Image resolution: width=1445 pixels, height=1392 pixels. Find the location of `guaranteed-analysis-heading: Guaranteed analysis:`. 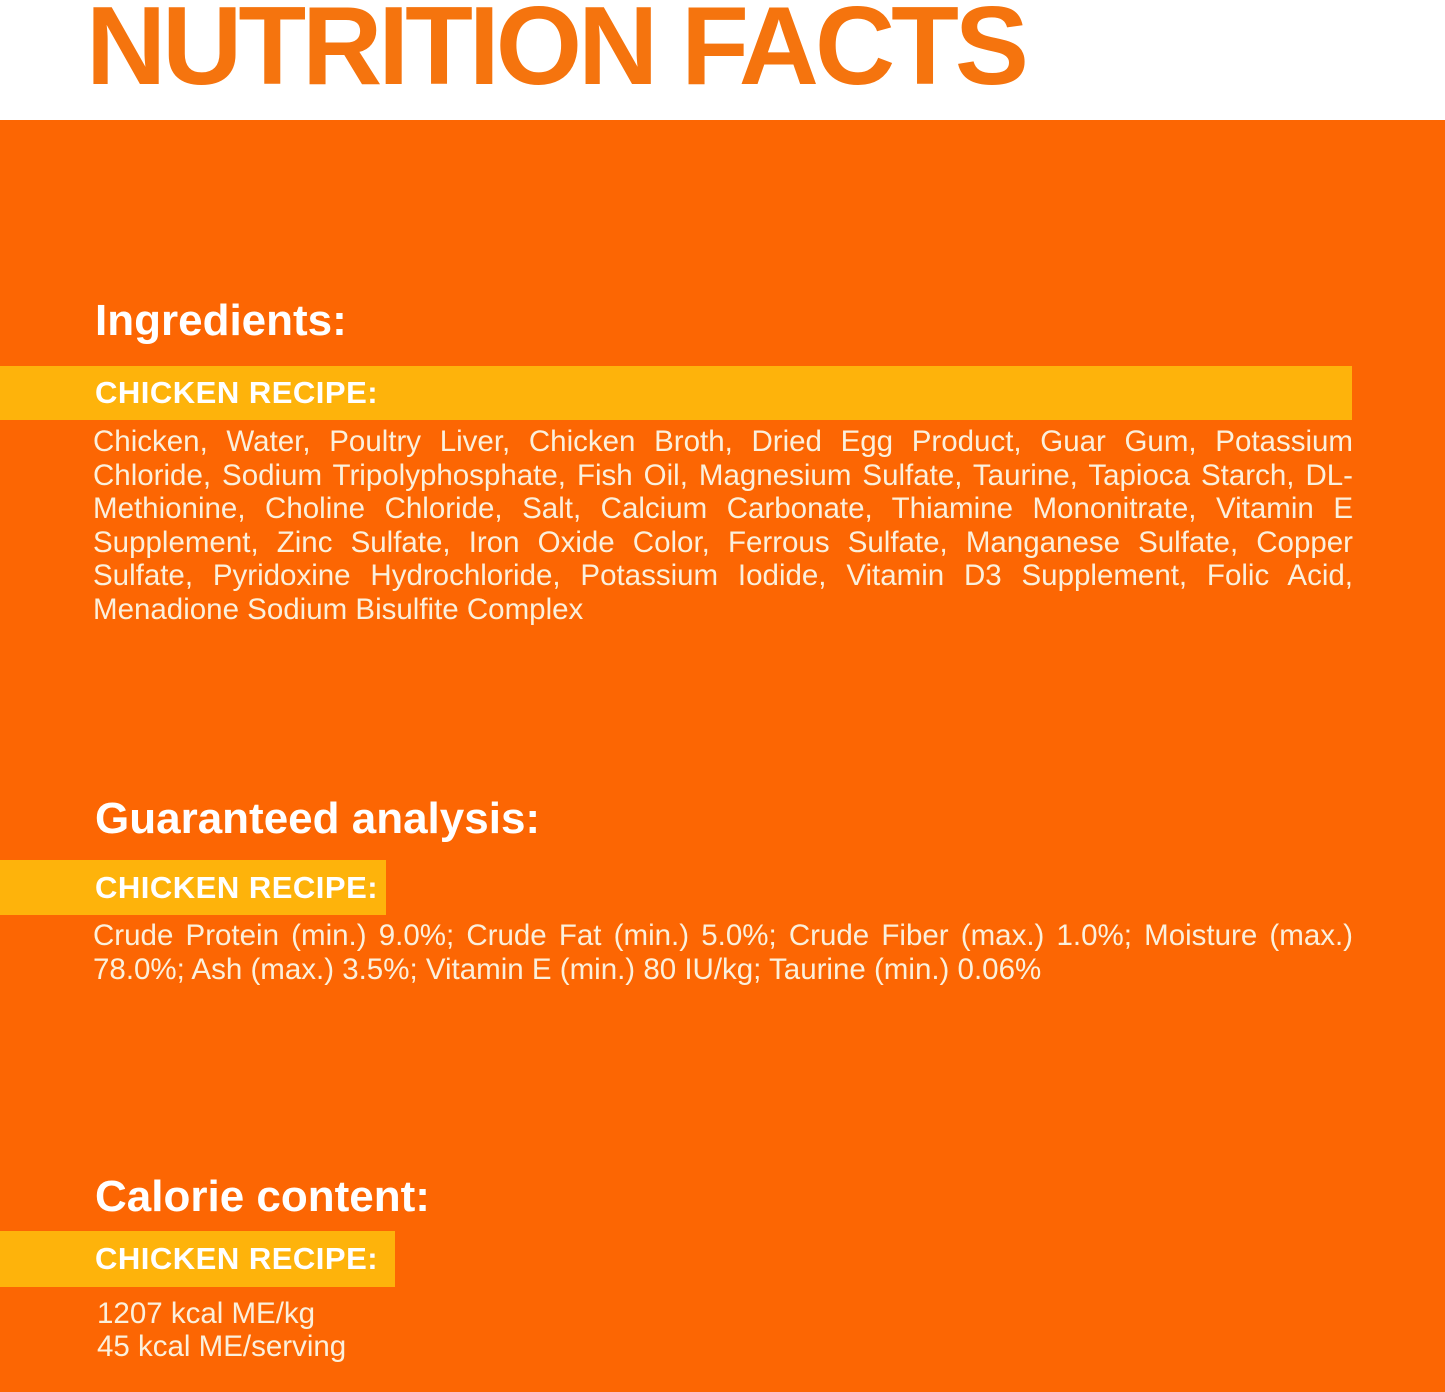

guaranteed-analysis-heading: Guaranteed analysis: is located at coordinates (318, 818).